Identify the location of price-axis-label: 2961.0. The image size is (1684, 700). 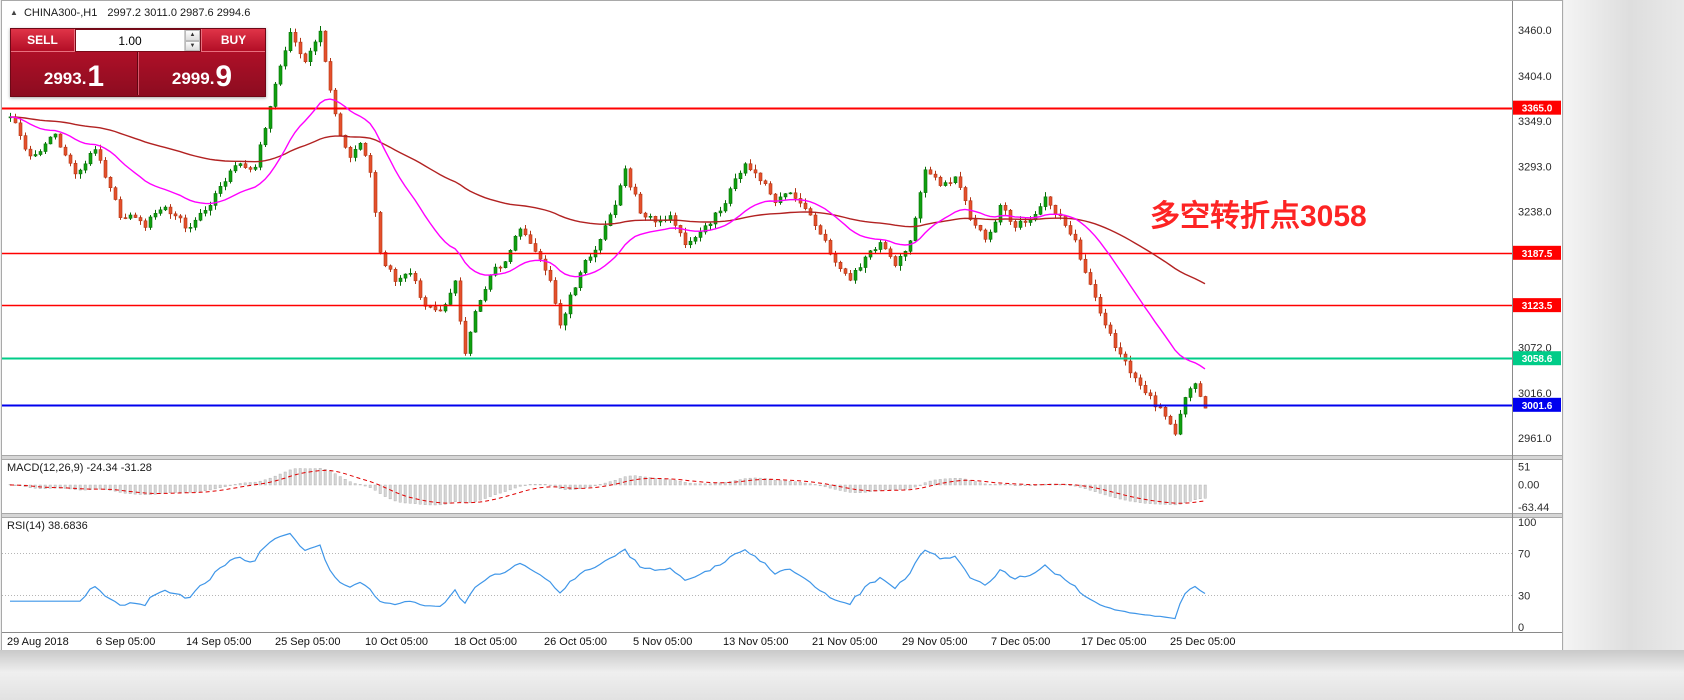
(1535, 439).